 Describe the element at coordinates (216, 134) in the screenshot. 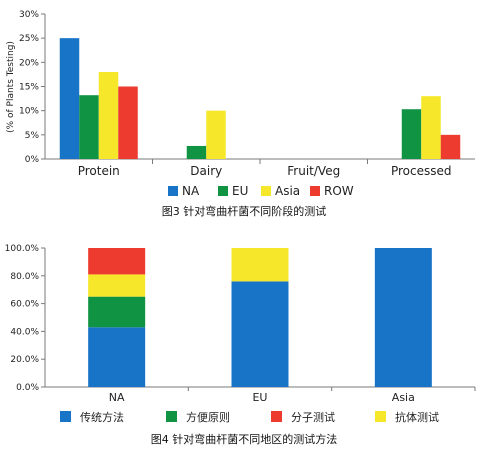

I see `chart1-bar-asia-dairy` at that location.